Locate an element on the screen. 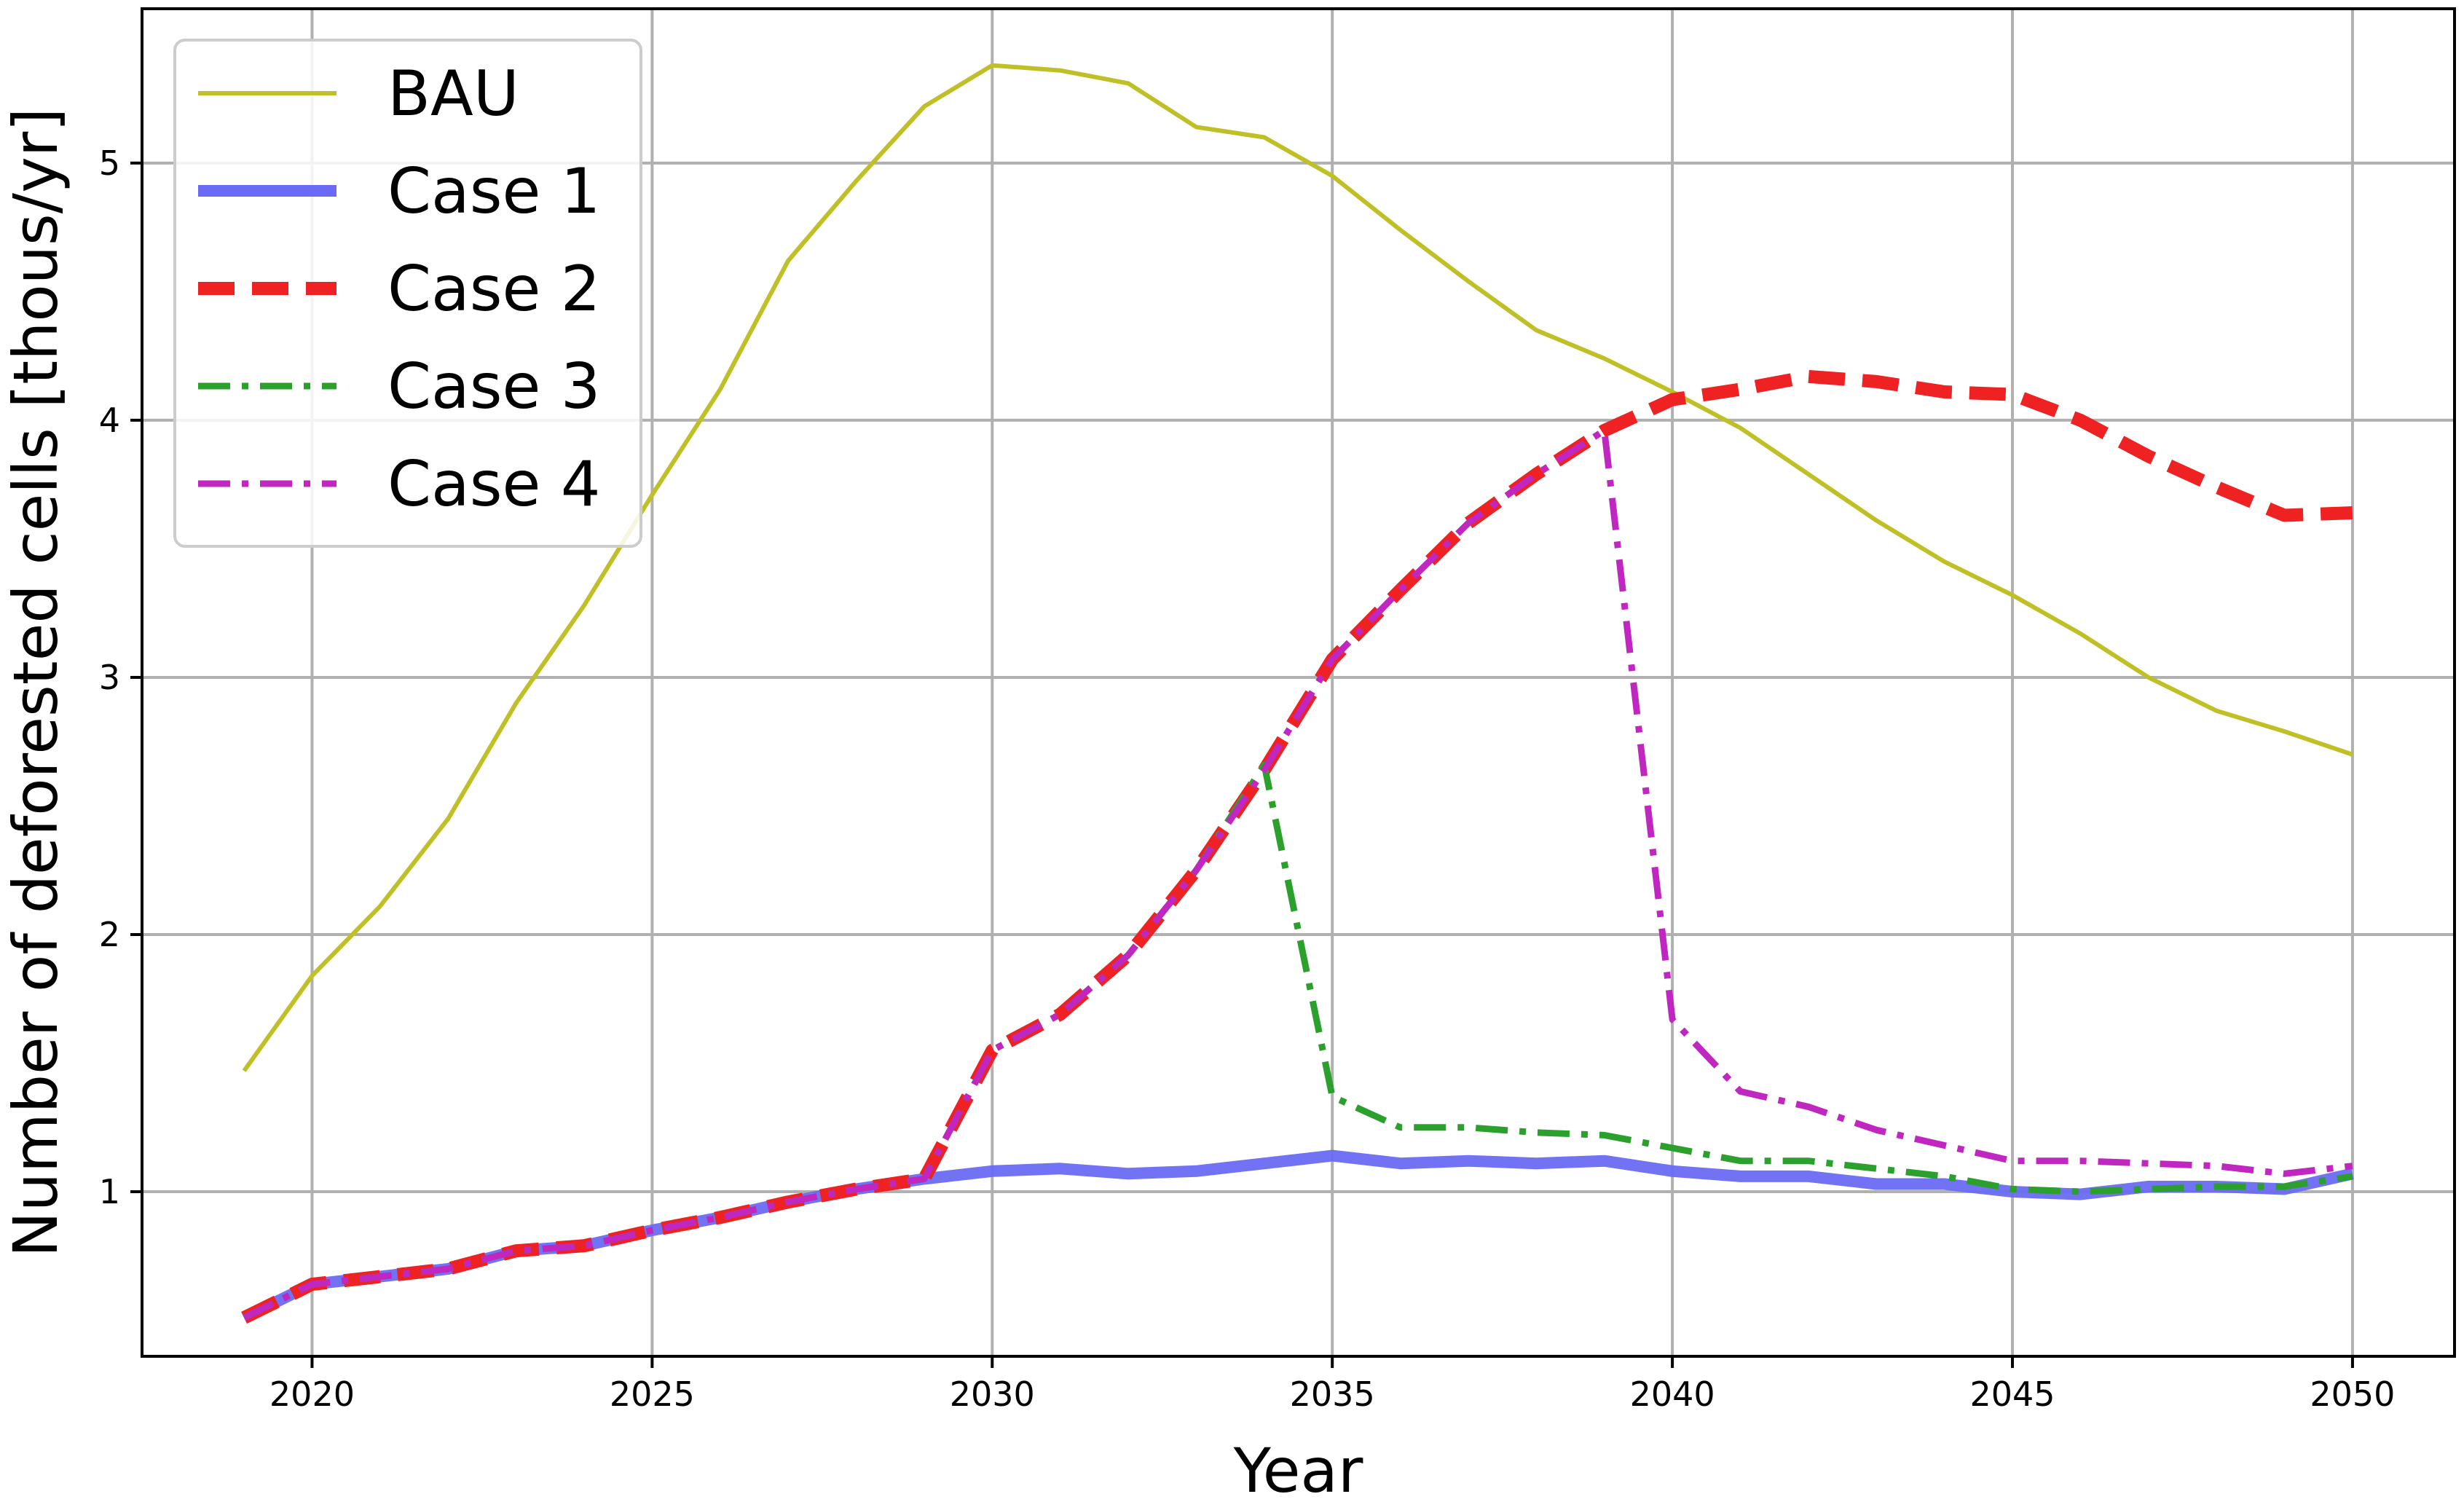  legend-item: Case 3 is located at coordinates (399, 386).